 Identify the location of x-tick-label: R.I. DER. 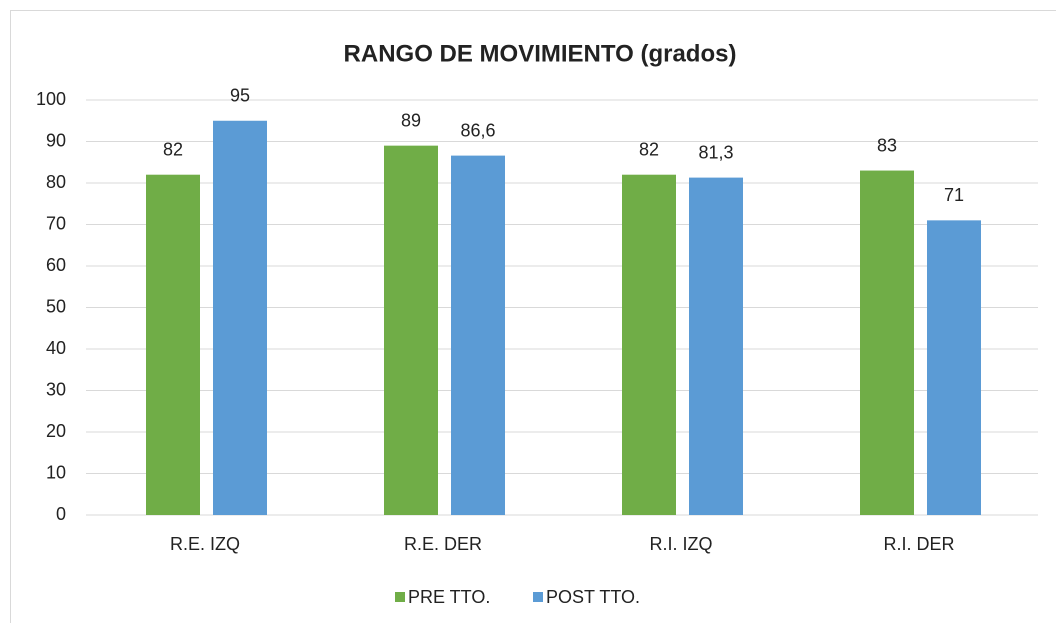
(918, 544).